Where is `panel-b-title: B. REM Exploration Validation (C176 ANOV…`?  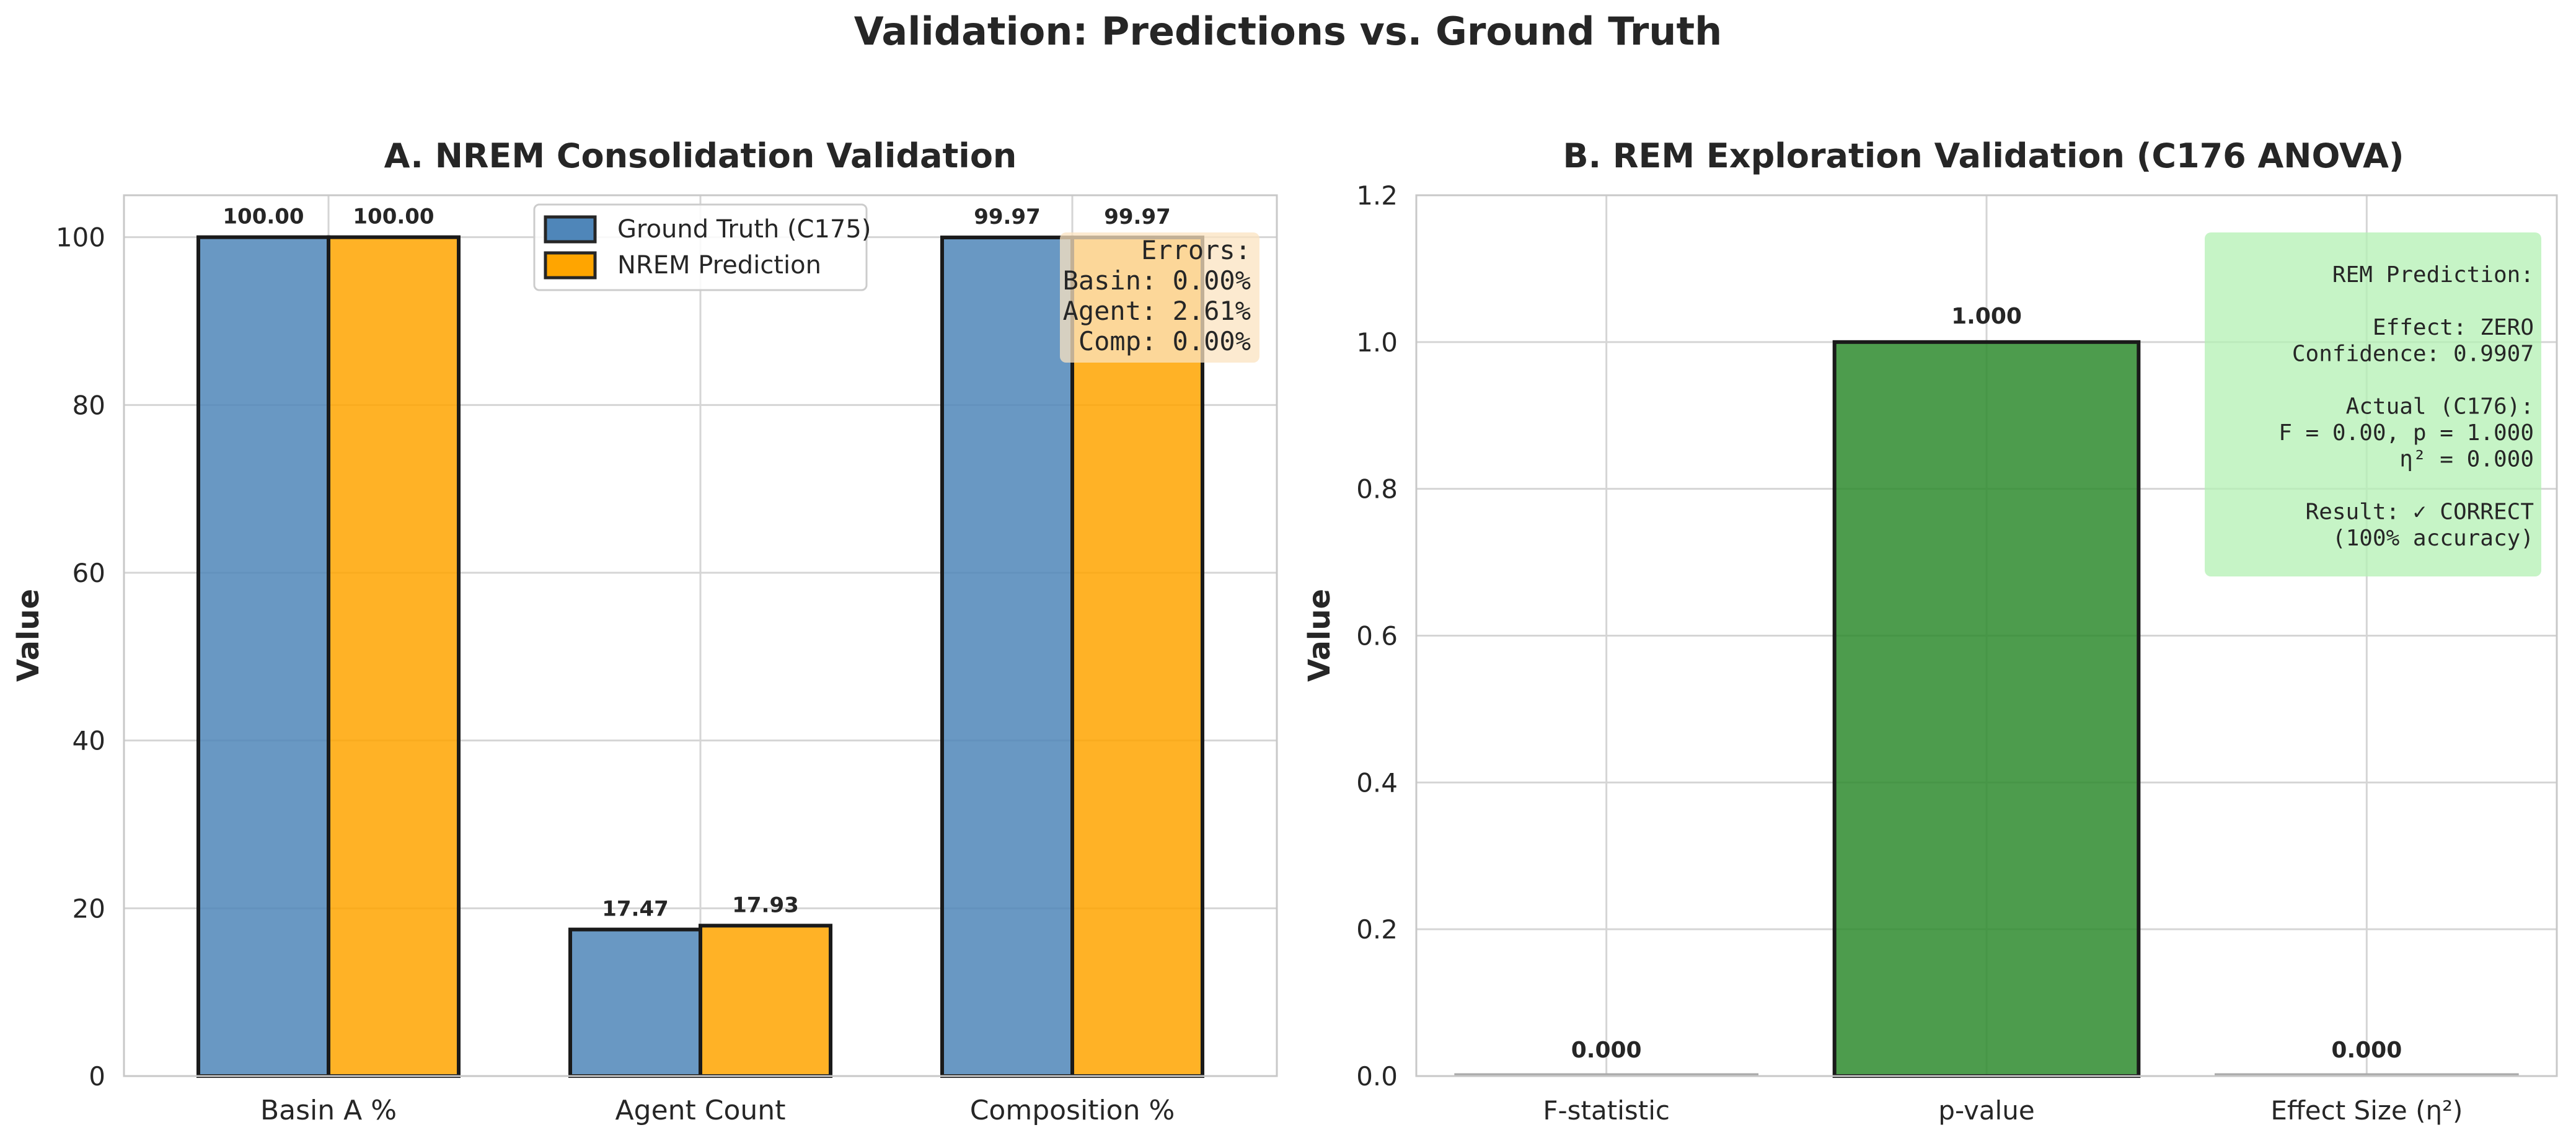 panel-b-title: B. REM Exploration Validation (C176 ANOV… is located at coordinates (1983, 155).